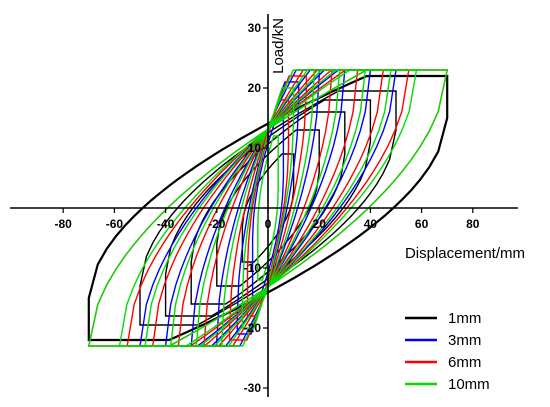 The image size is (550, 407). I want to click on legend: 1mm 3mm 6mm 10mm, so click(447, 351).